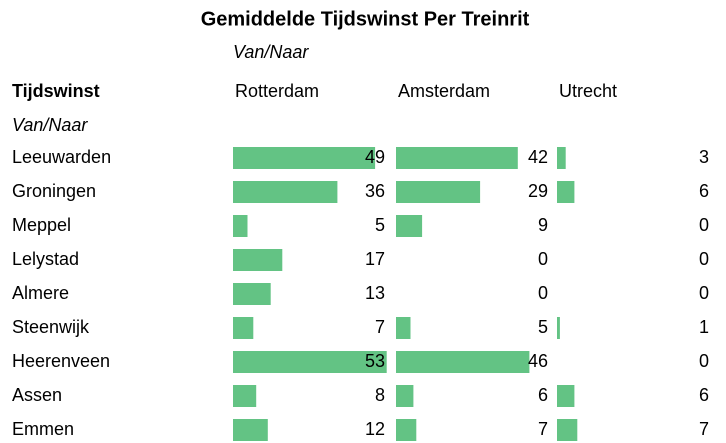 The height and width of the screenshot is (443, 726). What do you see at coordinates (375, 191) in the screenshot?
I see `cell-value: 36` at bounding box center [375, 191].